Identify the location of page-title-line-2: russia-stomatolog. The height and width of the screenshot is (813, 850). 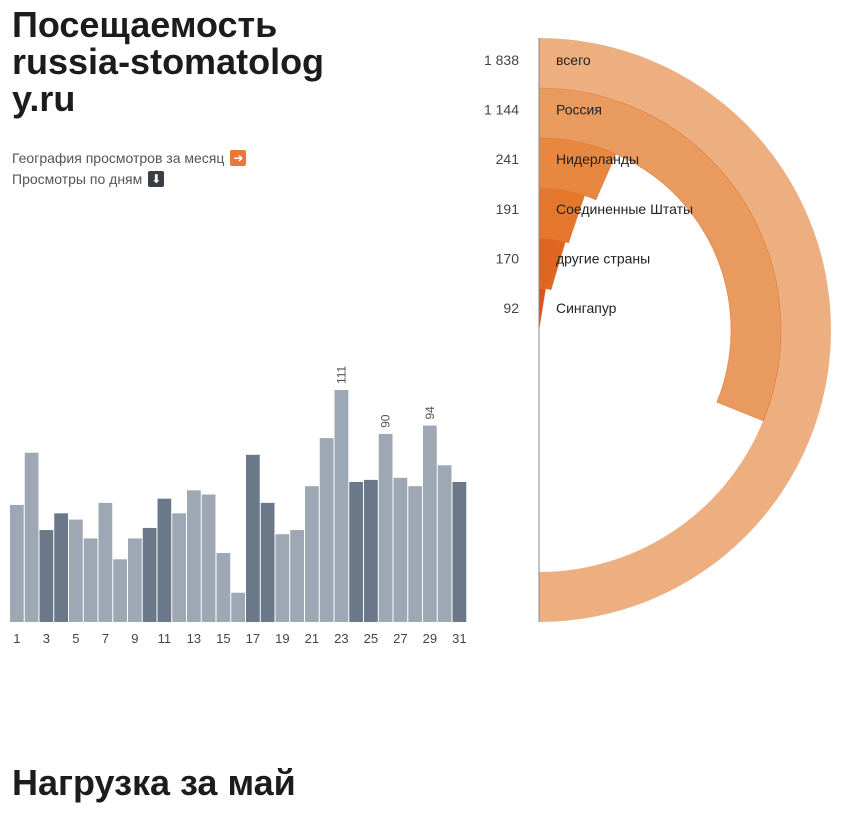
(168, 61).